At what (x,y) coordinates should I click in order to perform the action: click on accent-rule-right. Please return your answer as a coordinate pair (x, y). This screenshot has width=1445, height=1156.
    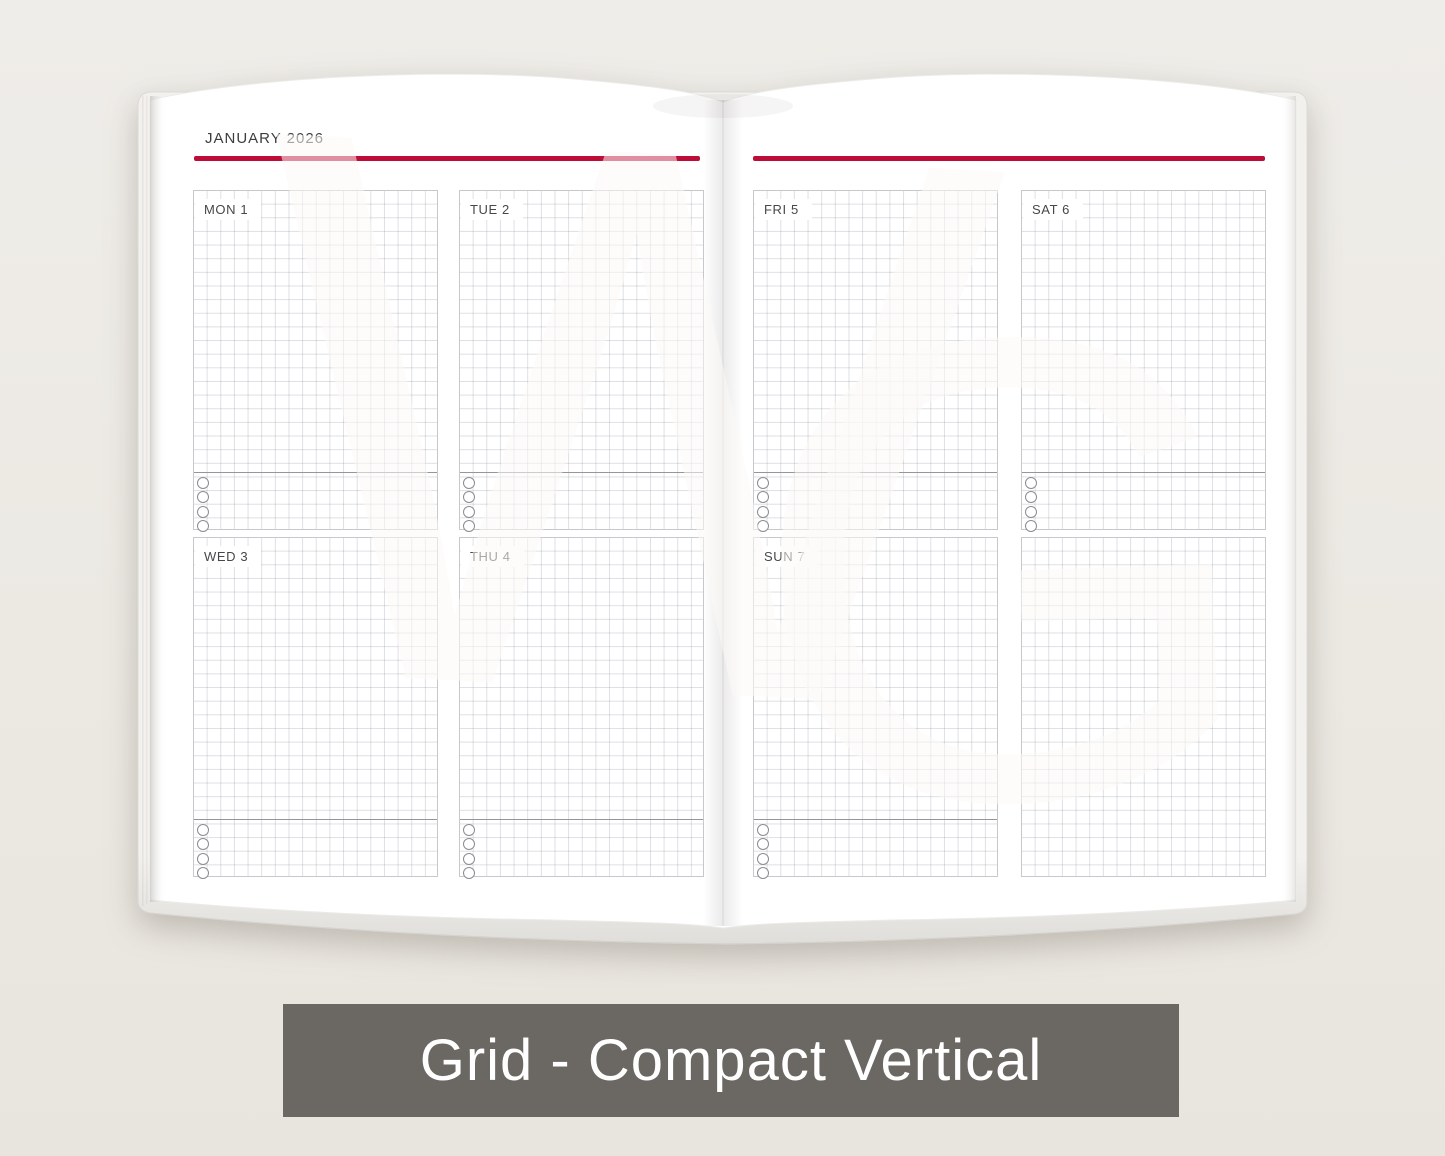
    Looking at the image, I should click on (1009, 158).